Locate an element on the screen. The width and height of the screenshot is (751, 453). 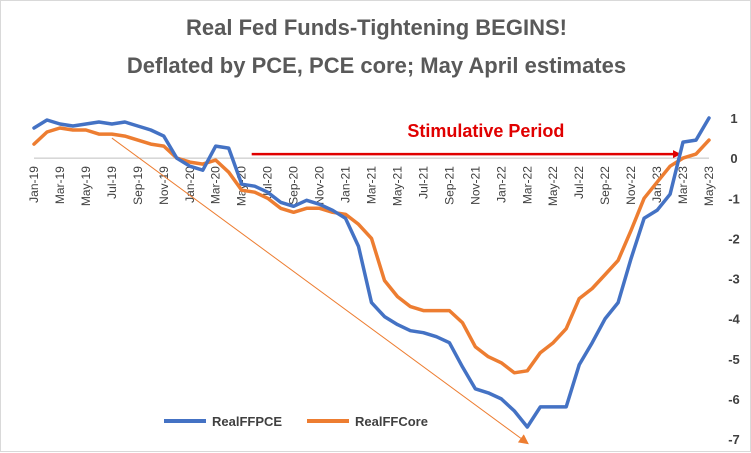
x-tick-label: Mar-23 is located at coordinates (683, 185).